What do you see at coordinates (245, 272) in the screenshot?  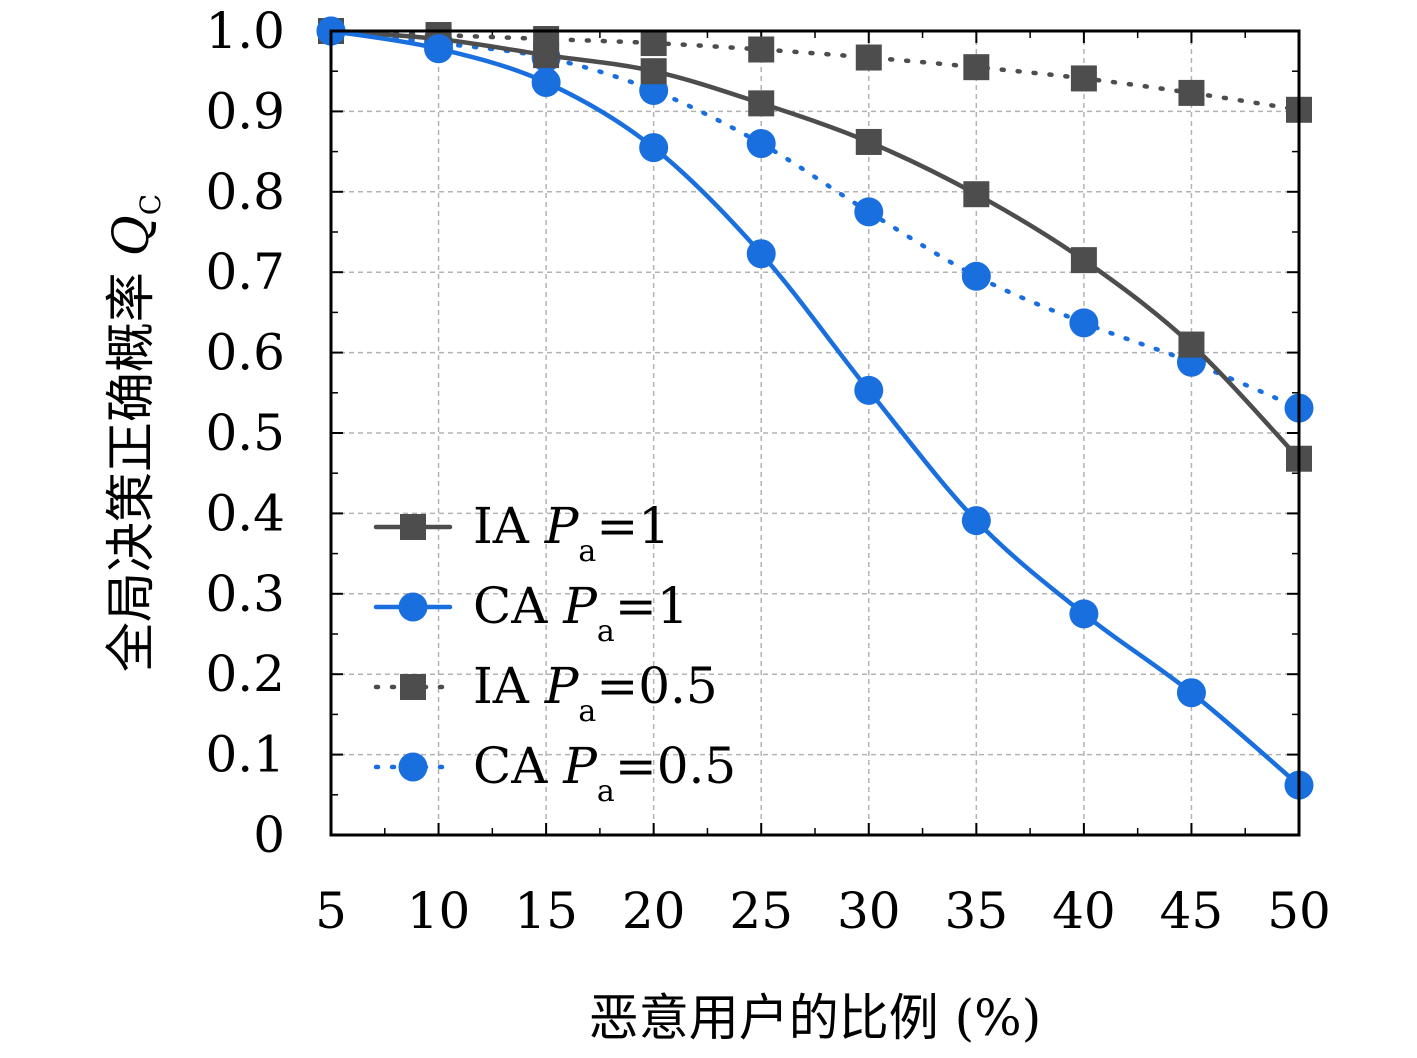 I see `y-tick-label: 0.7` at bounding box center [245, 272].